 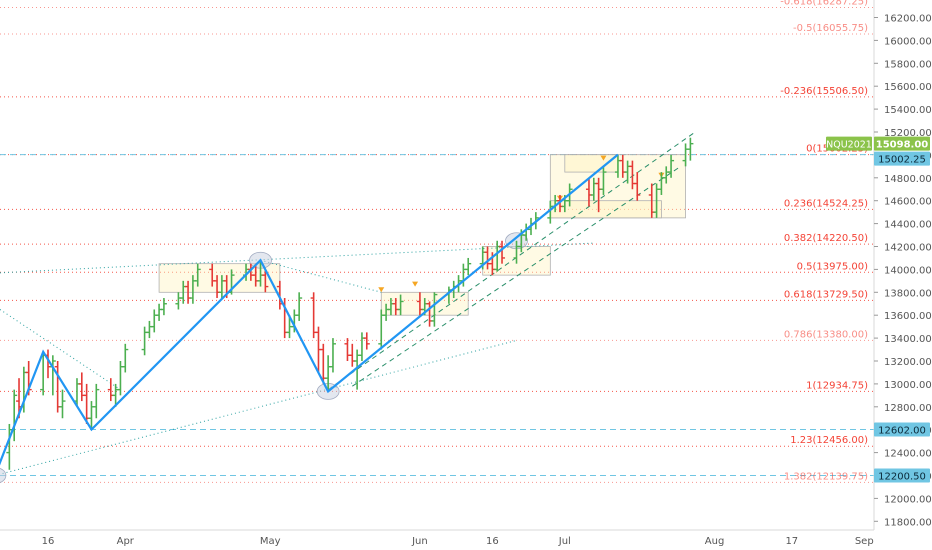 What do you see at coordinates (715, 541) in the screenshot?
I see `time-tick-label: Aug` at bounding box center [715, 541].